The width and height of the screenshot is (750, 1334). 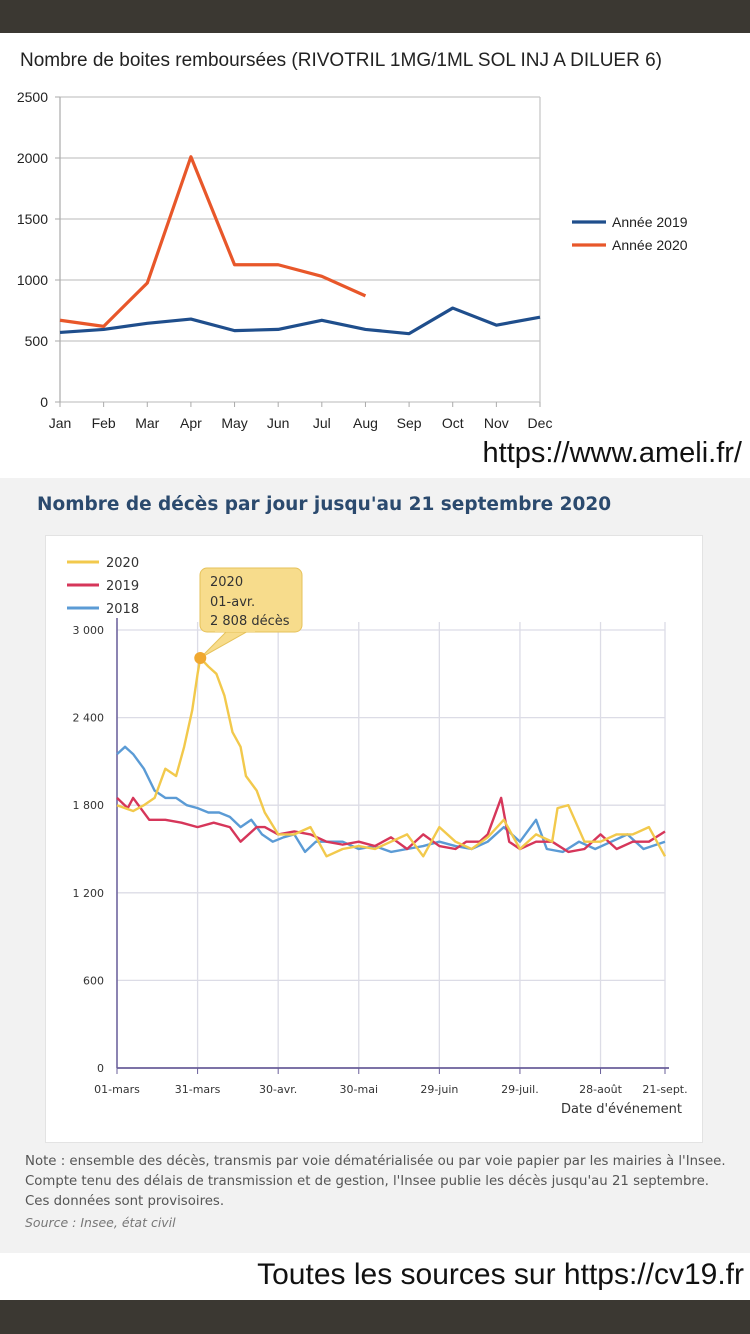 I want to click on x-tick-label: May, so click(x=234, y=423).